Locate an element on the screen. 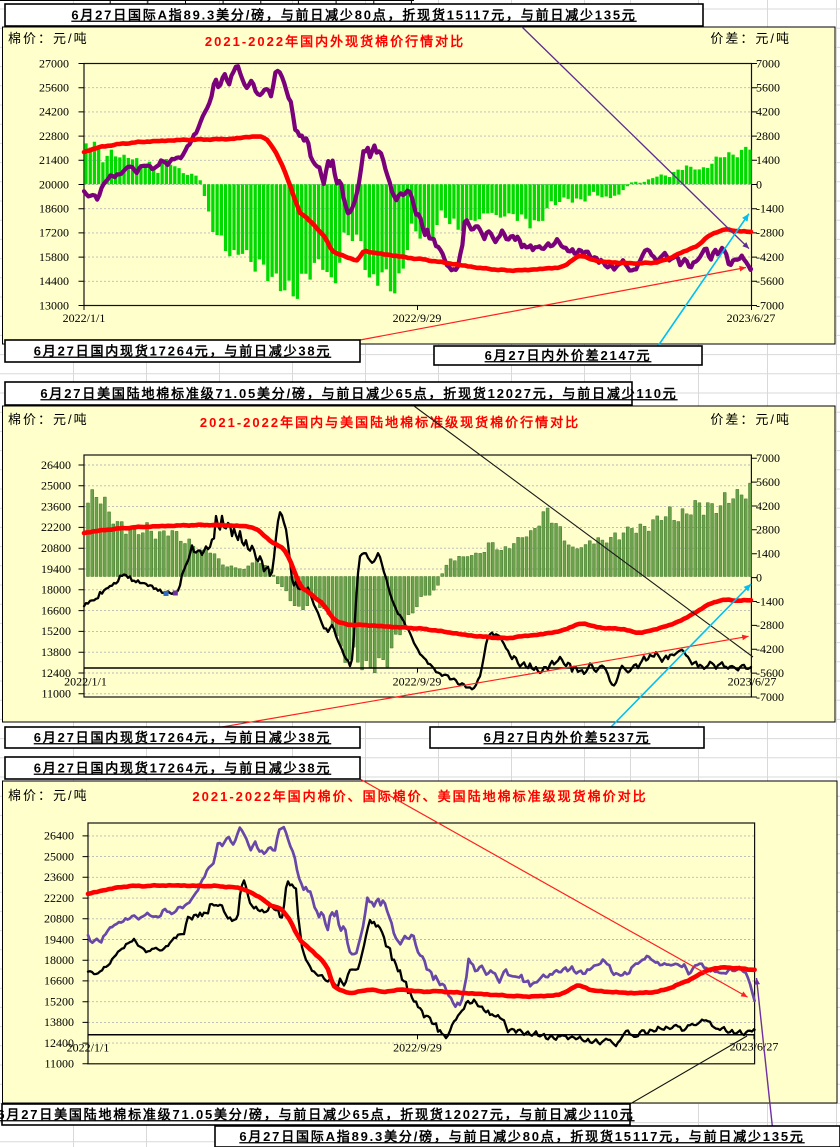  svg-text: 25600 is located at coordinates (54, 88).